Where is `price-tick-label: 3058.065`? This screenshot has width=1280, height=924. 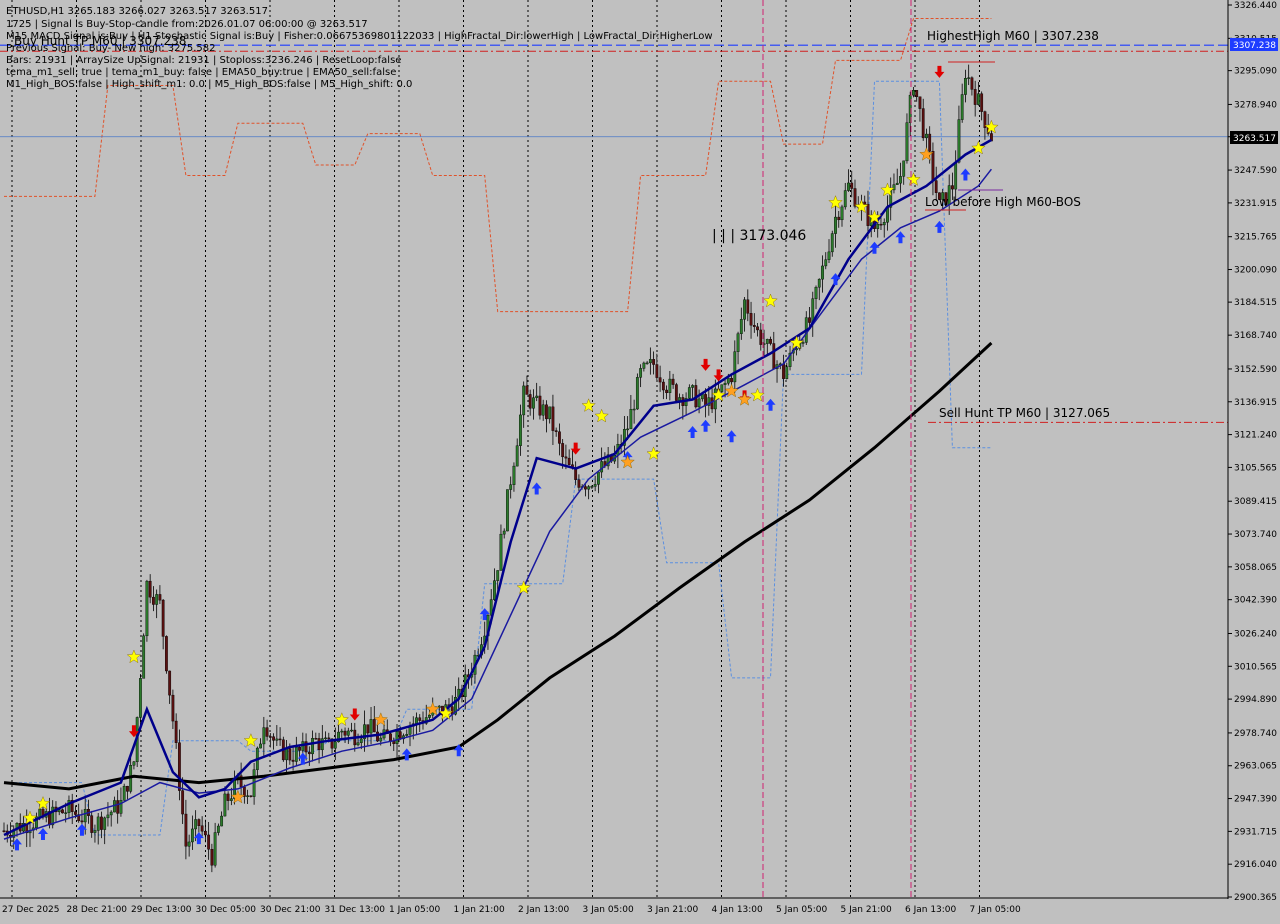 price-tick-label: 3058.065 is located at coordinates (1255, 568).